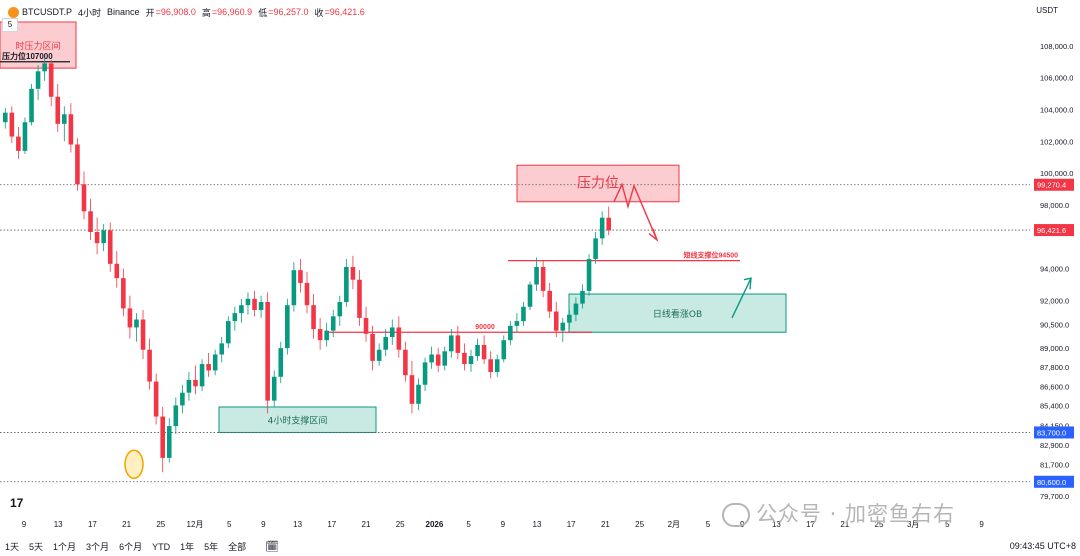  I want to click on timeframe-button: 5天, so click(36, 546).